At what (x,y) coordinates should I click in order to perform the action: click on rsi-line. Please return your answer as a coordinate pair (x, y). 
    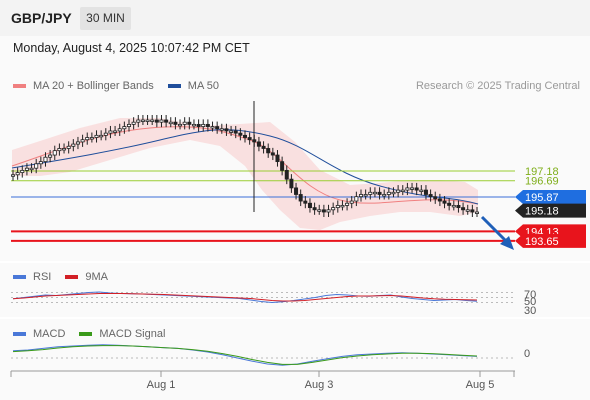
    Looking at the image, I should click on (245, 297).